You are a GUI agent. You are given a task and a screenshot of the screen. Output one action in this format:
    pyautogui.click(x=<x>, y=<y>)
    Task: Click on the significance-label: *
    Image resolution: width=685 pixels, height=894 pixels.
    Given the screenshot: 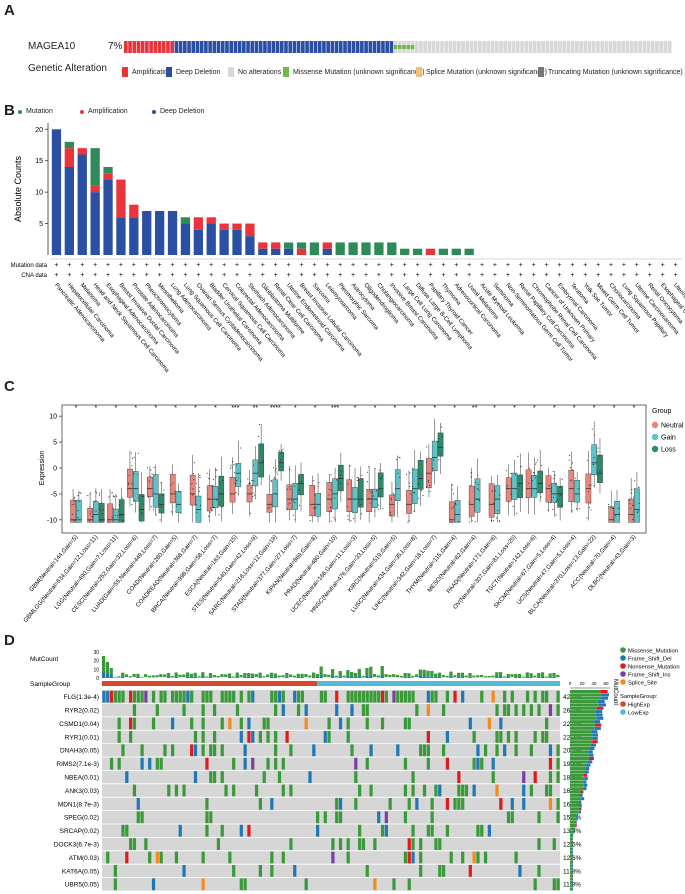 What is the action you would take?
    pyautogui.click(x=434, y=408)
    